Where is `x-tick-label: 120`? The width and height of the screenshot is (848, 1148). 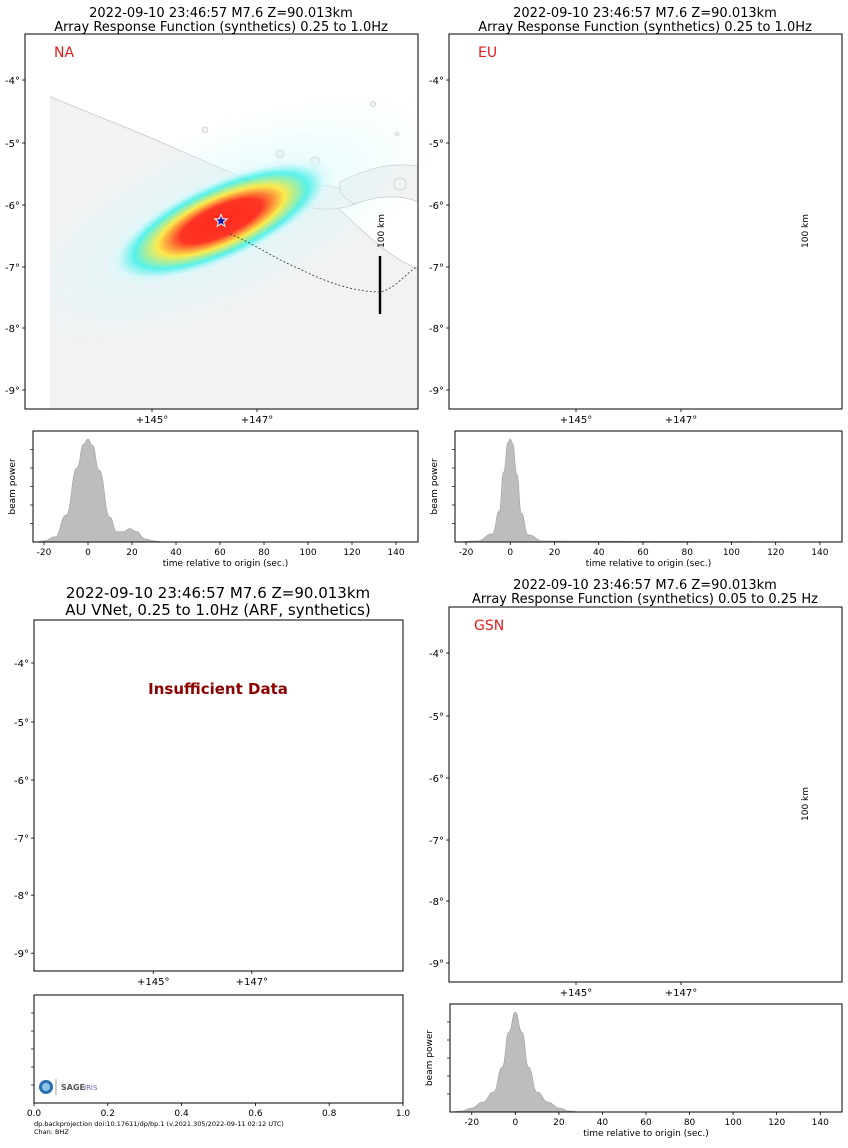
x-tick-label: 120 is located at coordinates (351, 553).